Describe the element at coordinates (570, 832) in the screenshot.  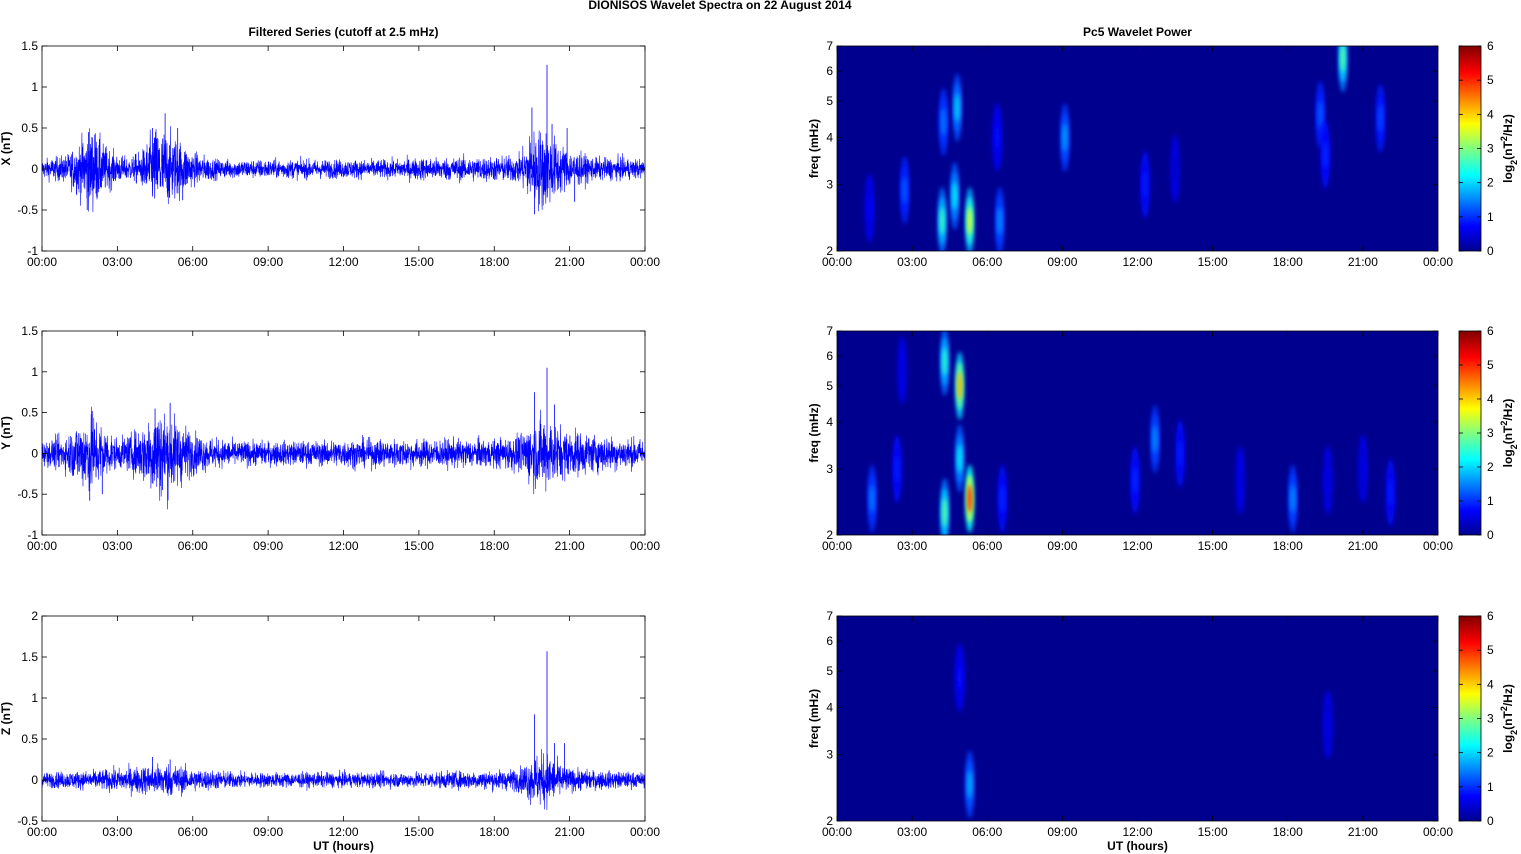
I see `x-tick-label: 21:00` at that location.